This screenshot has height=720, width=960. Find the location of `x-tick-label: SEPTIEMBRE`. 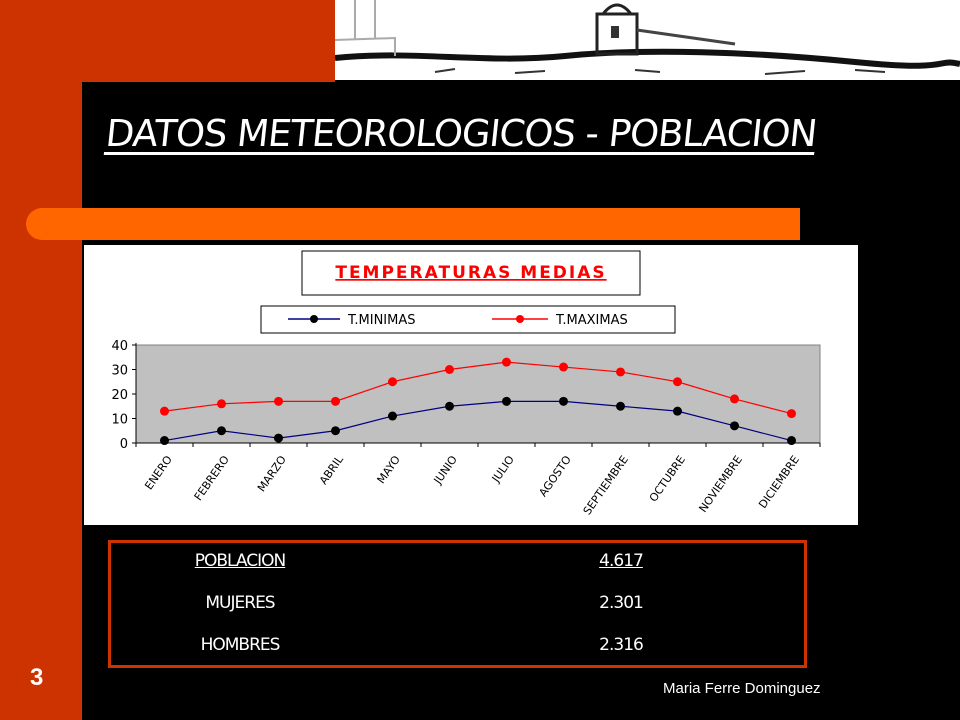

x-tick-label: SEPTIEMBRE is located at coordinates (606, 485).